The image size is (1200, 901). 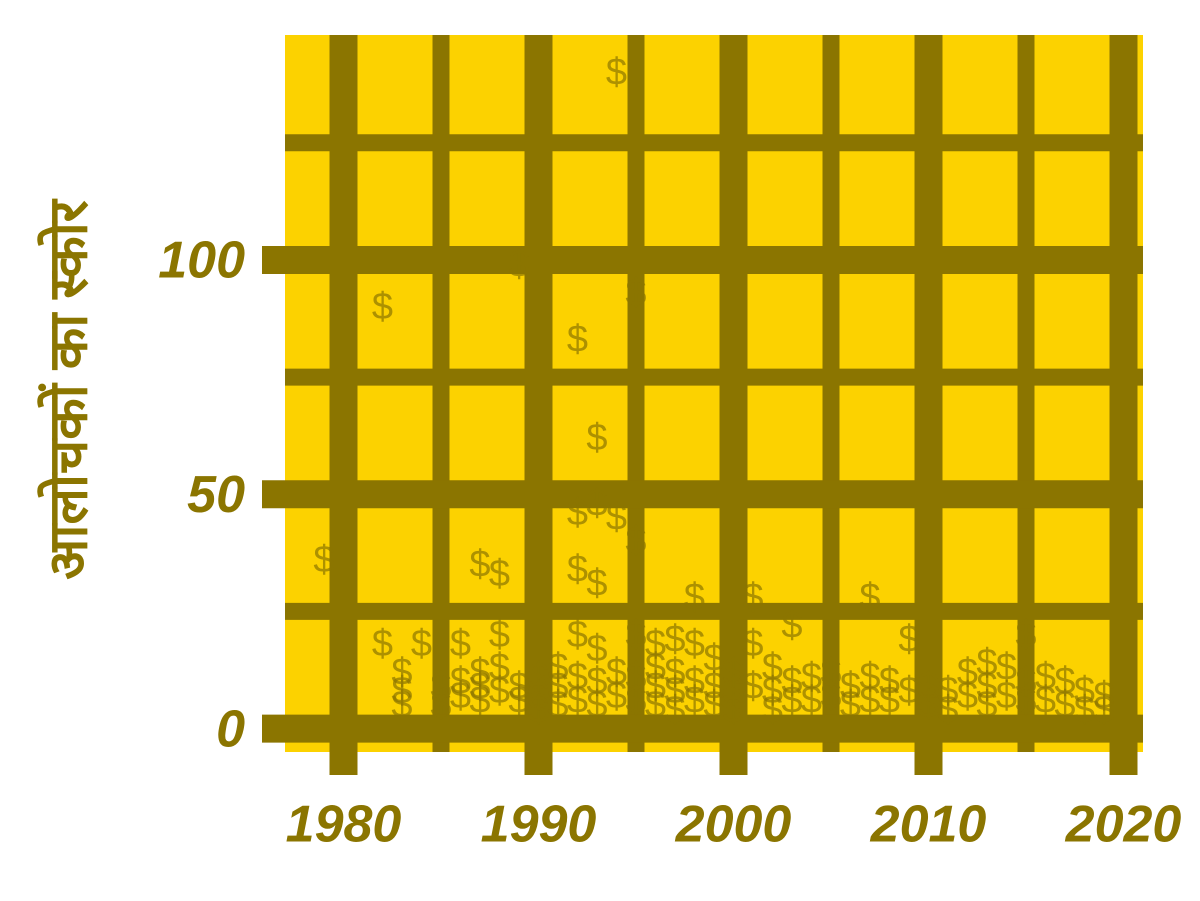 I want to click on x-tick-label: 1990, so click(x=539, y=825).